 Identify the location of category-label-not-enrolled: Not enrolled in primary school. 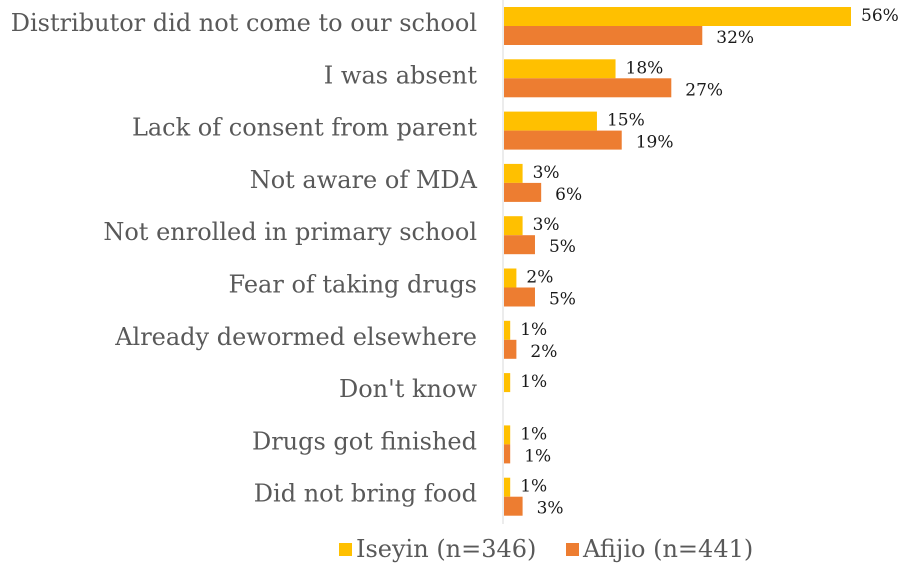
(290, 232).